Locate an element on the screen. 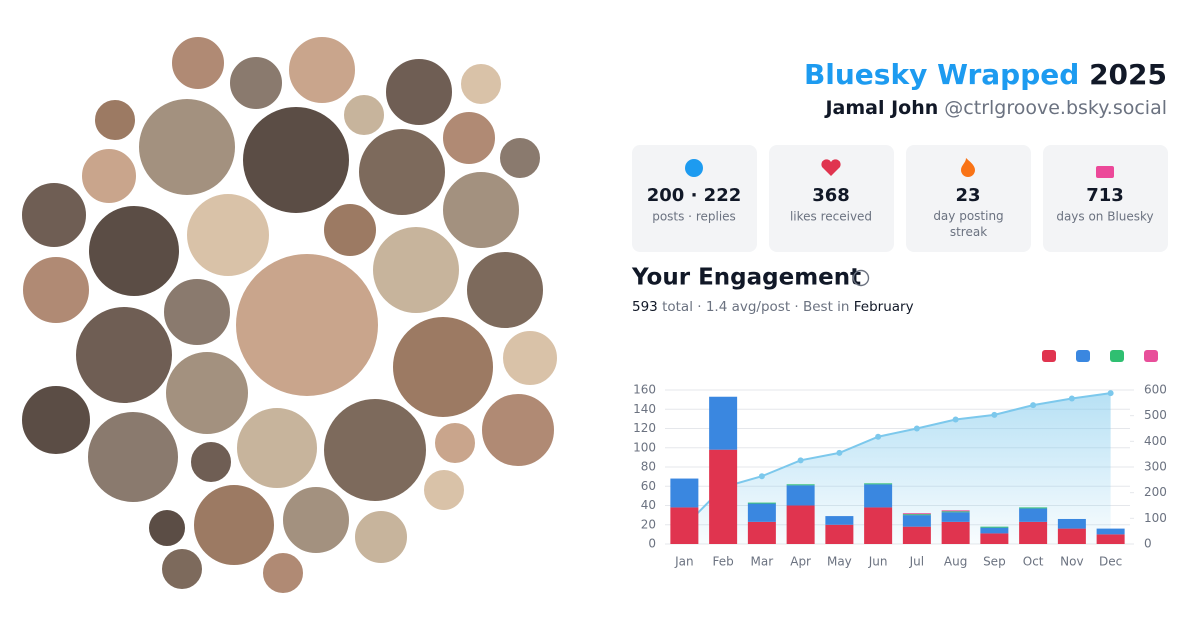 The height and width of the screenshot is (630, 1200). best-month: February is located at coordinates (884, 307).